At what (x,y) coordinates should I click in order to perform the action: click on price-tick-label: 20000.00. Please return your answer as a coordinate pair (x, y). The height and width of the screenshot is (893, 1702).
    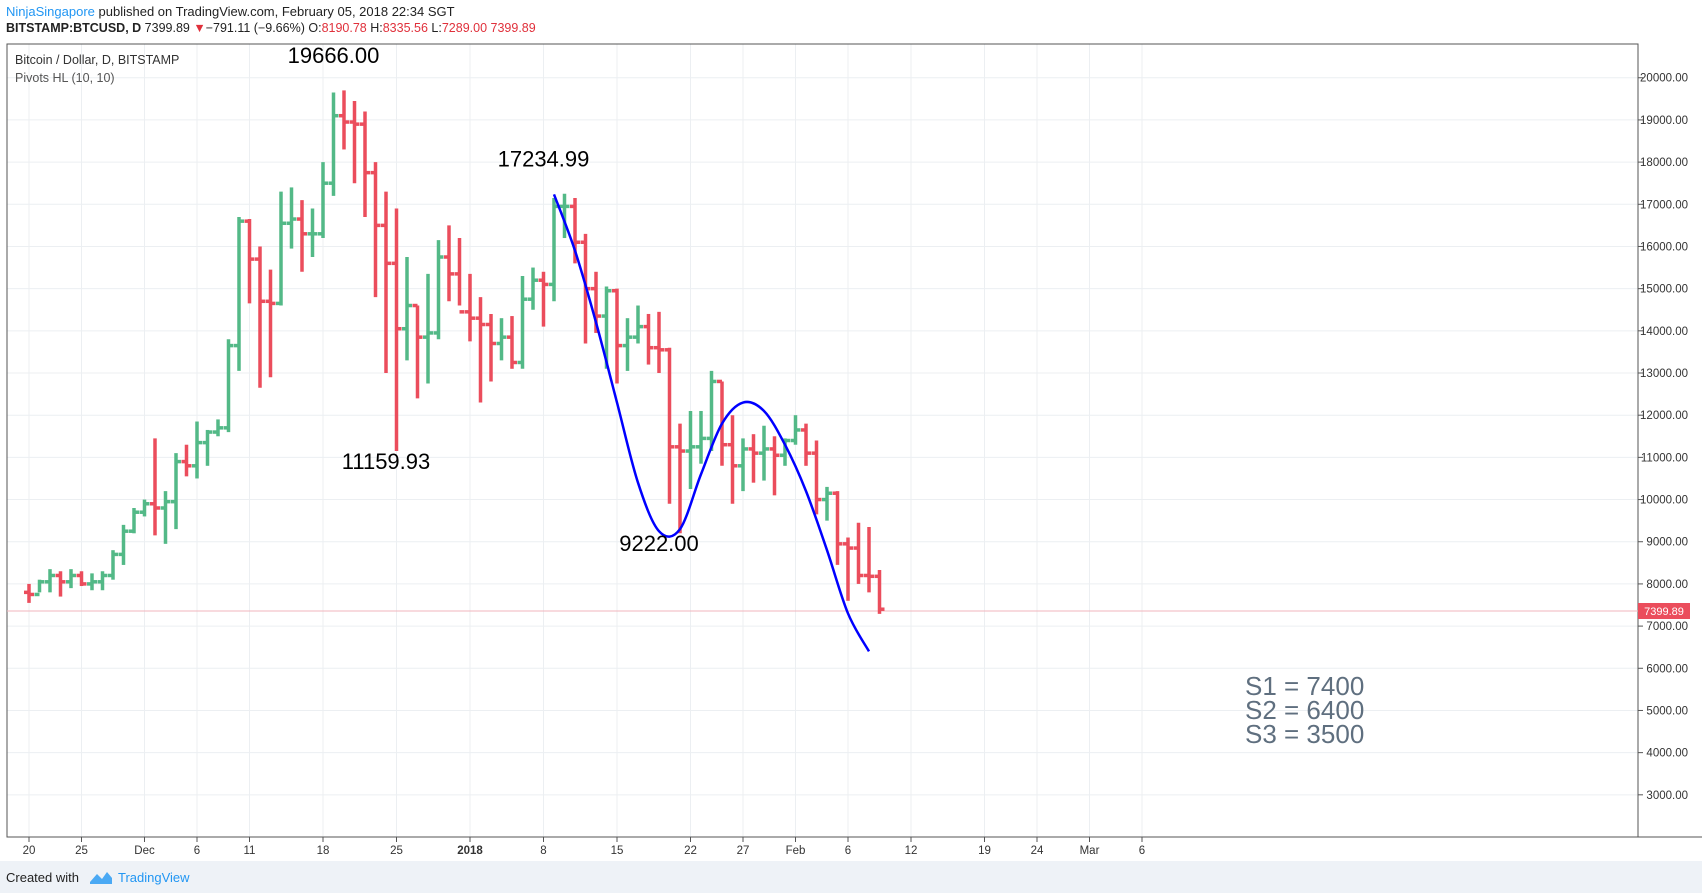
    Looking at the image, I should click on (1664, 79).